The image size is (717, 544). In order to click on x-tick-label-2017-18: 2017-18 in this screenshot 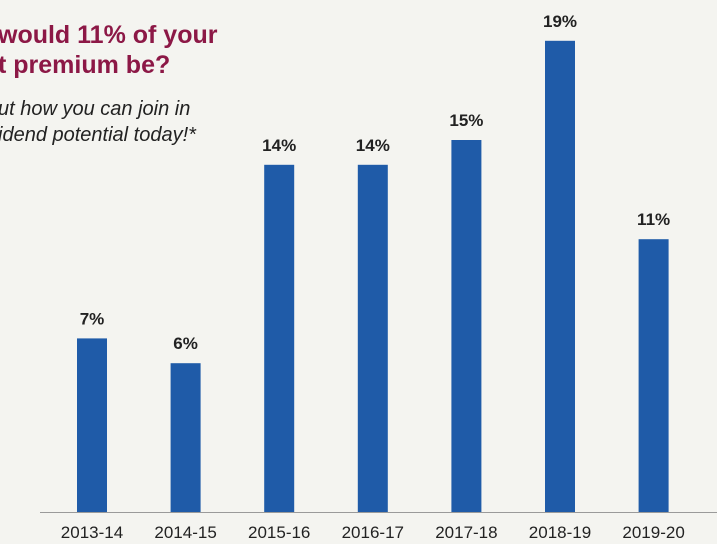, I will do `click(466, 532)`.